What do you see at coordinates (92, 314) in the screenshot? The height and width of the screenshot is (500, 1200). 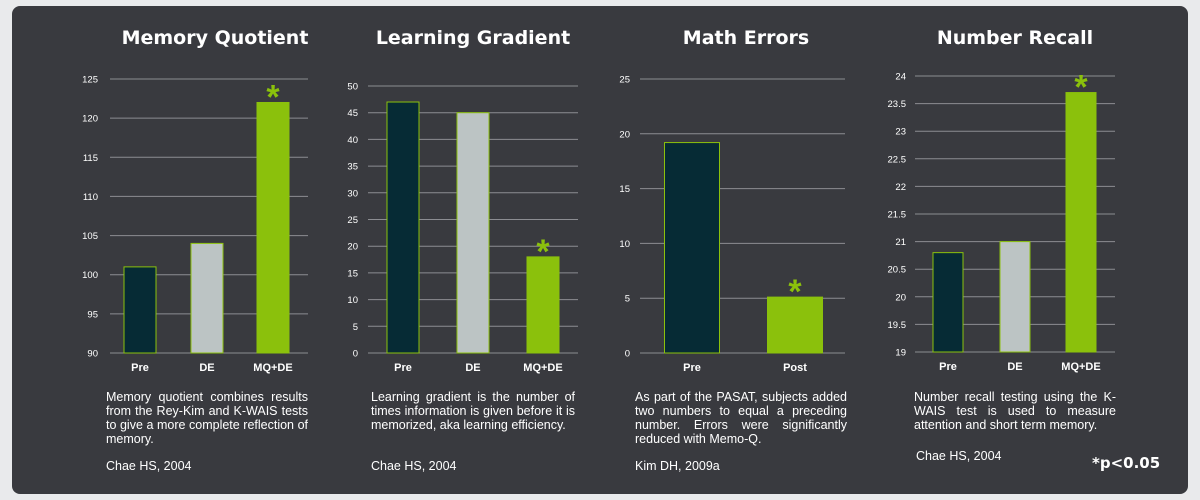 I see `y-tick-label: 95` at bounding box center [92, 314].